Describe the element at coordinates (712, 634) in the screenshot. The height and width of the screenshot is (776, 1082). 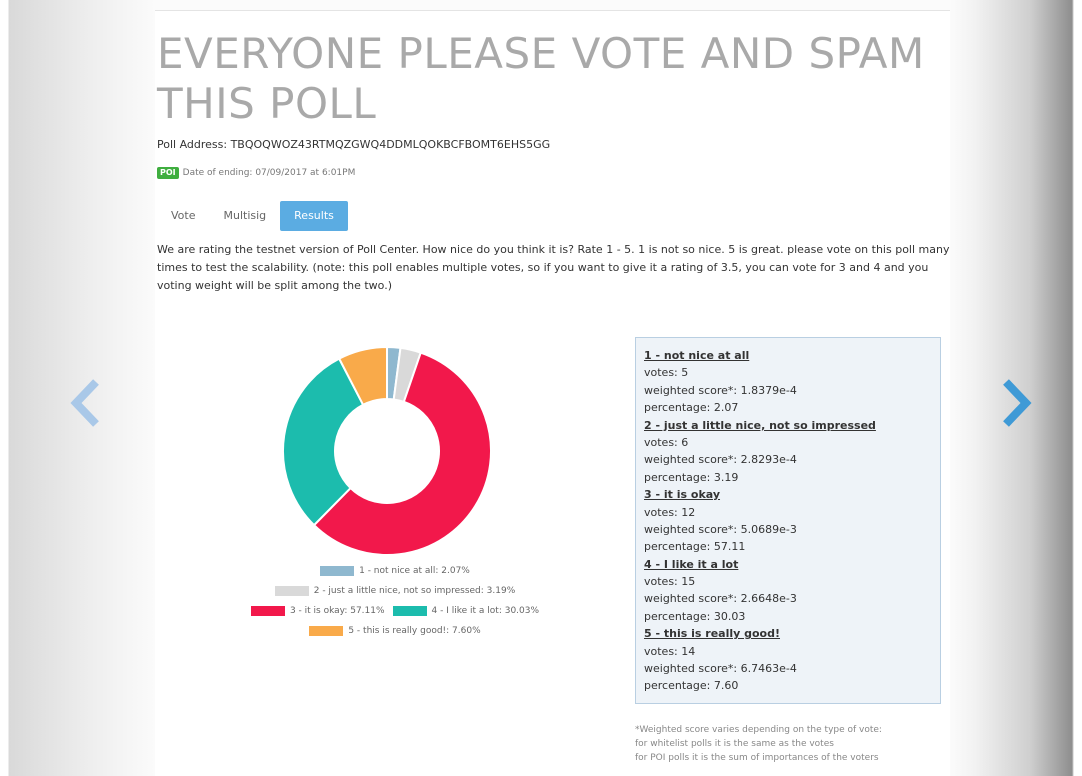
I see `result-title-5: 5 - this is really good!` at that location.